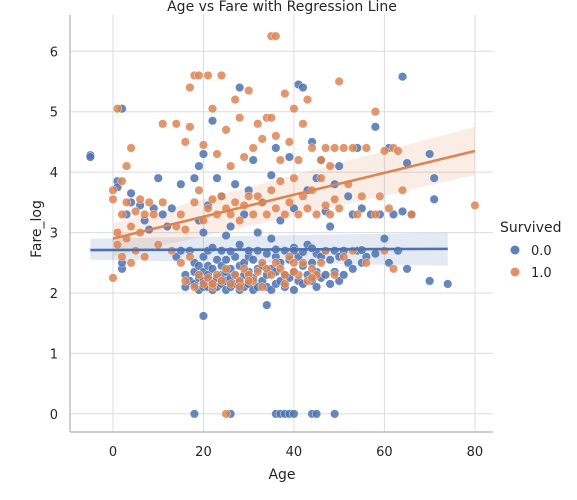  I want to click on x-axis-label: Age, so click(281, 475).